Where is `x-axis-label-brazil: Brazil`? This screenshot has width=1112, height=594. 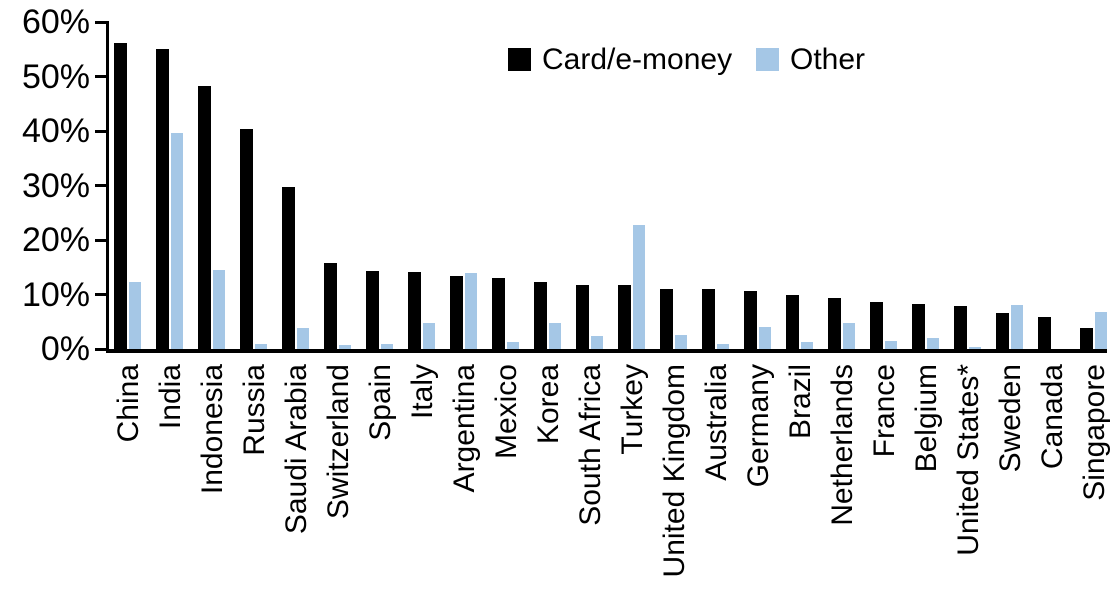 x-axis-label-brazil: Brazil is located at coordinates (800, 402).